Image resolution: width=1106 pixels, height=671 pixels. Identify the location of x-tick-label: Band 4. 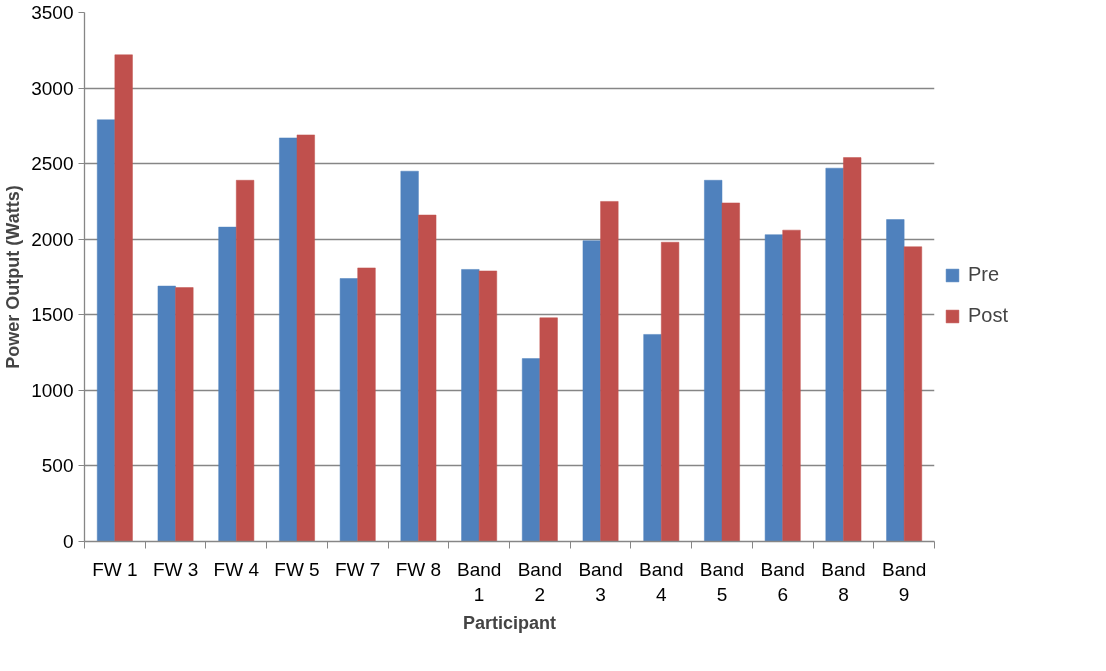
(661, 581).